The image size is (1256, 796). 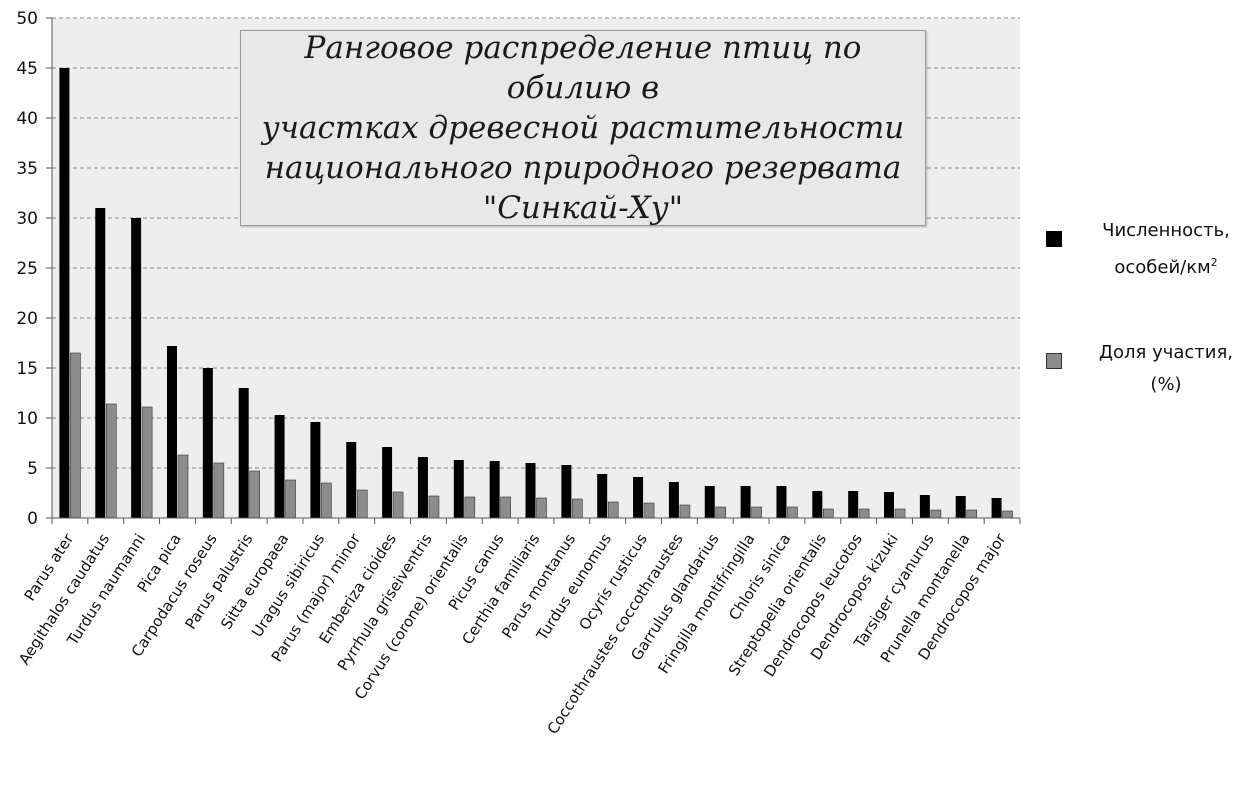 What do you see at coordinates (1166, 368) in the screenshot?
I see `legend-label-share: Доля участия, (%)` at bounding box center [1166, 368].